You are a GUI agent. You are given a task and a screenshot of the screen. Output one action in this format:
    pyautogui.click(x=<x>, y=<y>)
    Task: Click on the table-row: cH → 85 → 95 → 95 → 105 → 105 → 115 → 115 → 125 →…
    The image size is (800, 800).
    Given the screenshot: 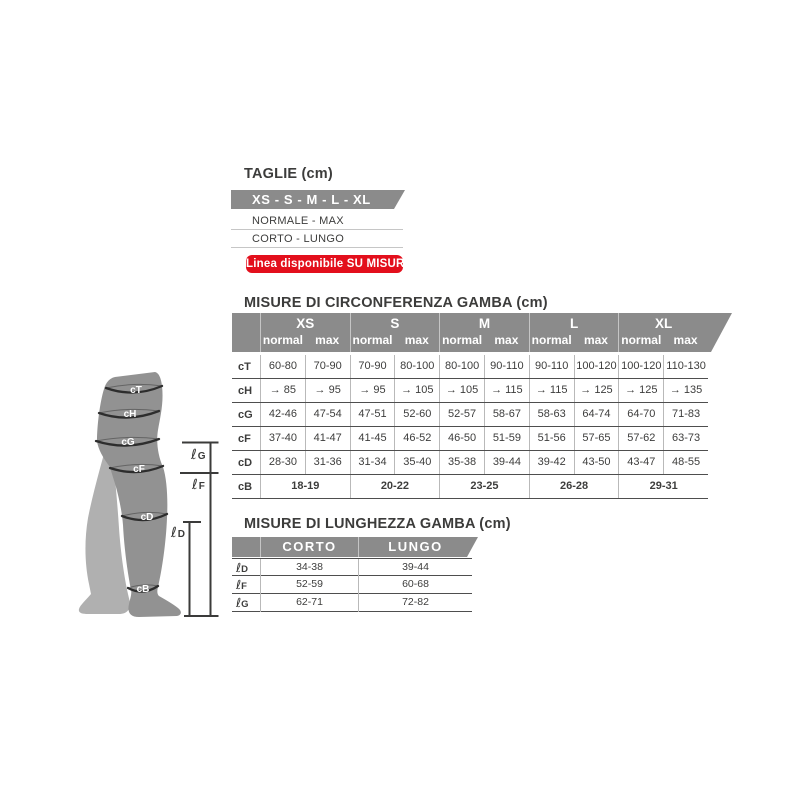 What is the action you would take?
    pyautogui.click(x=470, y=391)
    